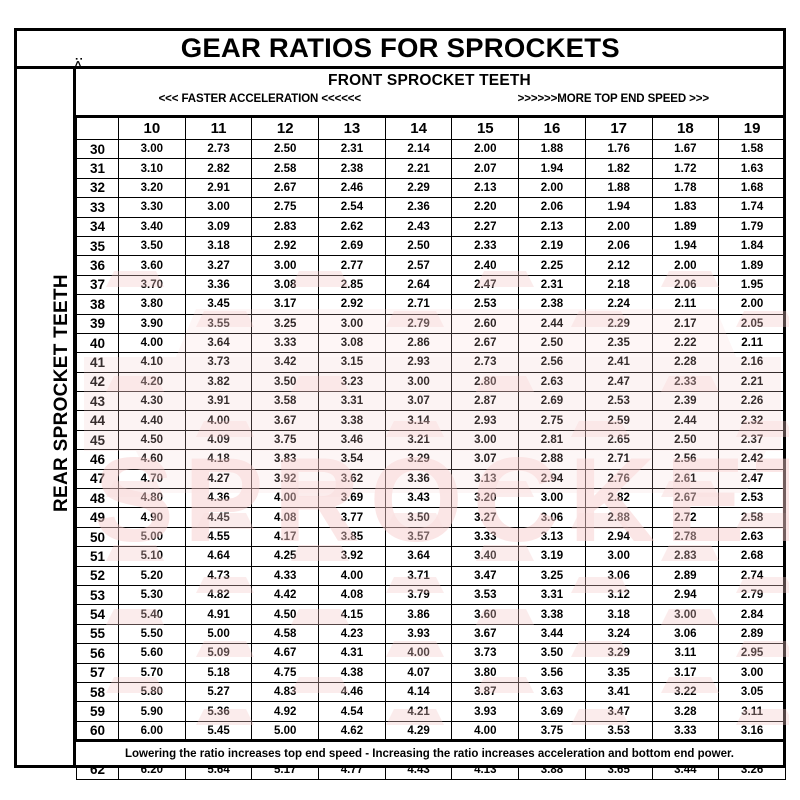  What do you see at coordinates (218, 226) in the screenshot?
I see `ratio-cell-34-11: 3.09` at bounding box center [218, 226].